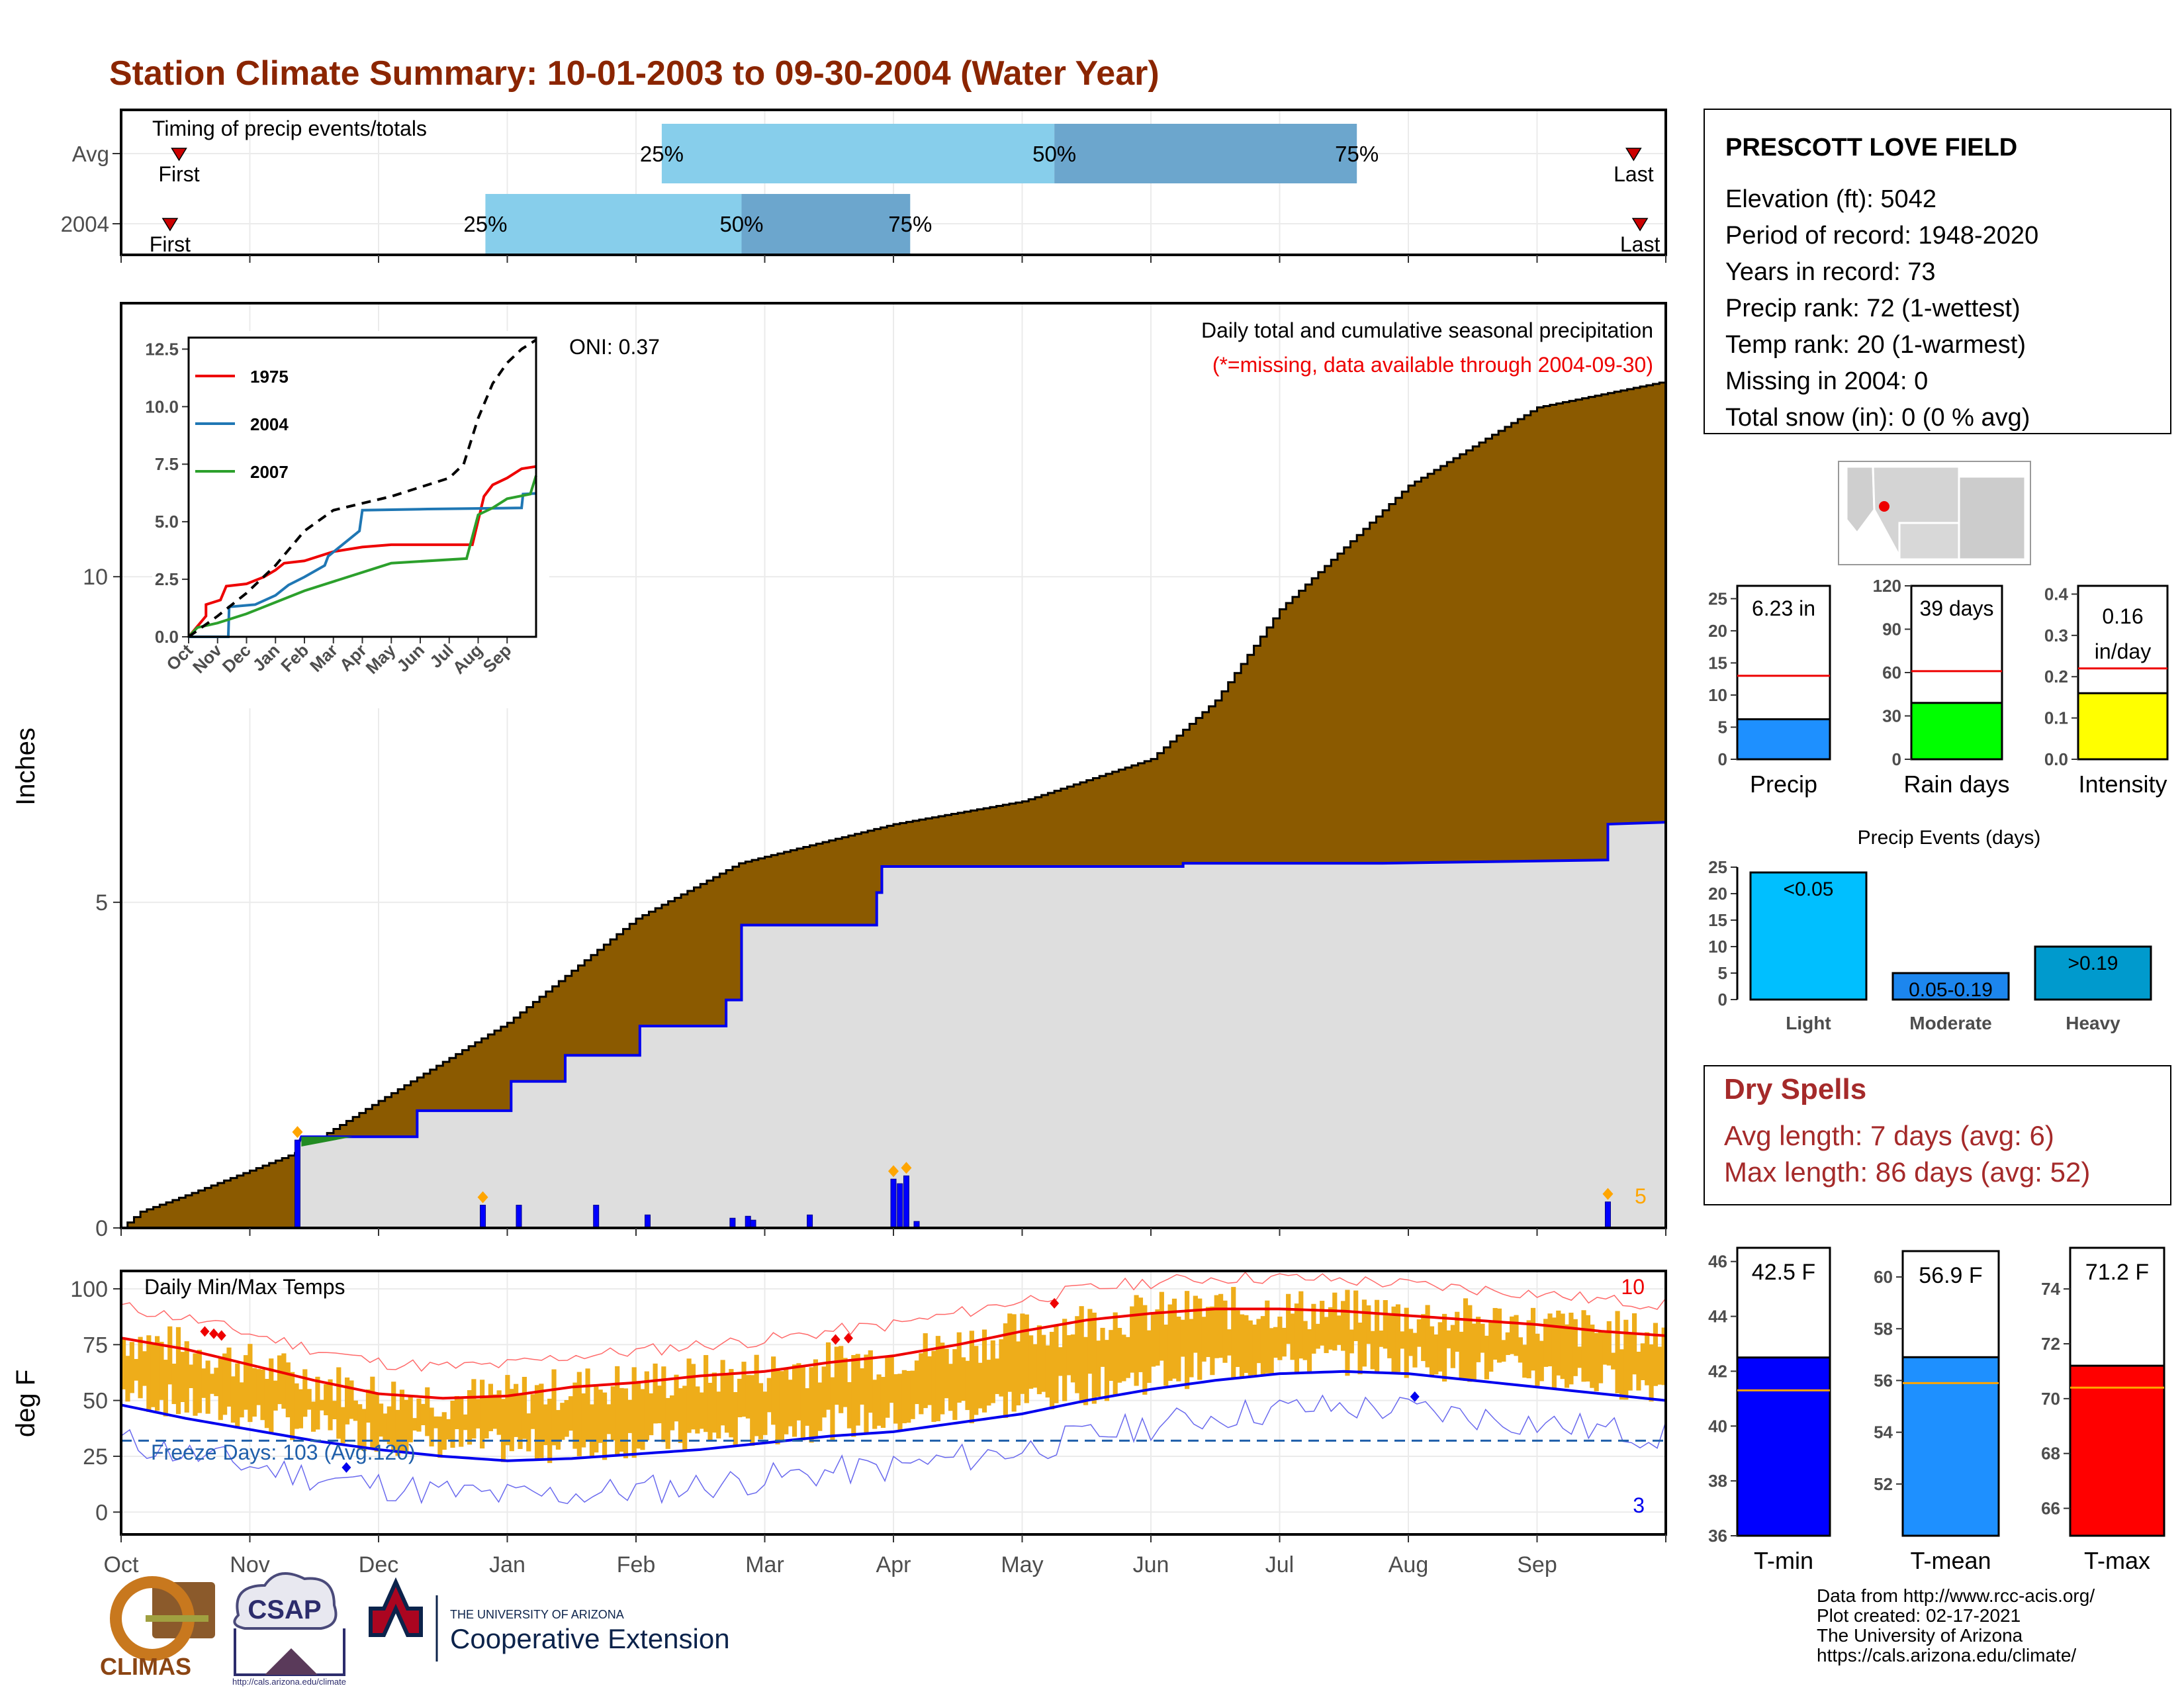 The image size is (2184, 1688). What do you see at coordinates (765, 1564) in the screenshot?
I see `month-label: Mar` at bounding box center [765, 1564].